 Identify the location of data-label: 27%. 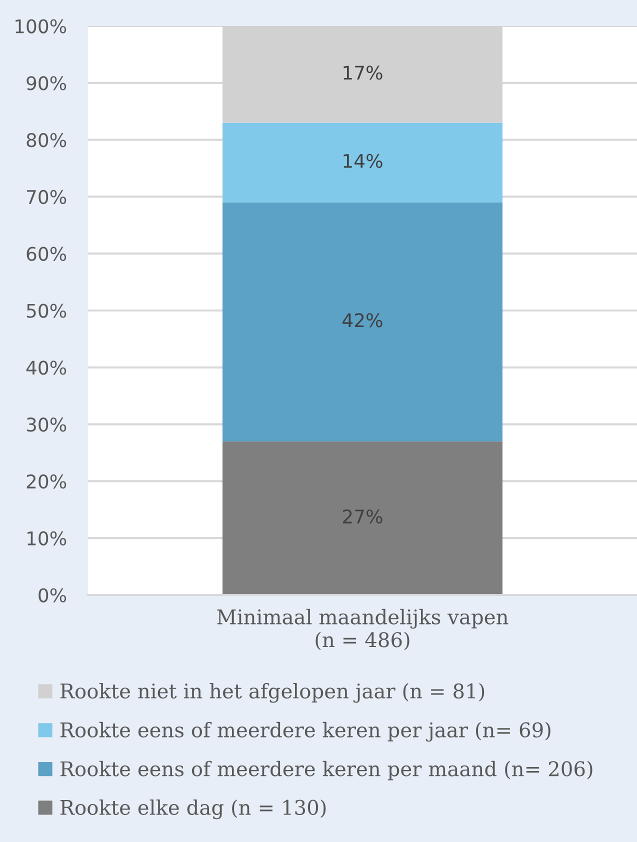
(362, 516).